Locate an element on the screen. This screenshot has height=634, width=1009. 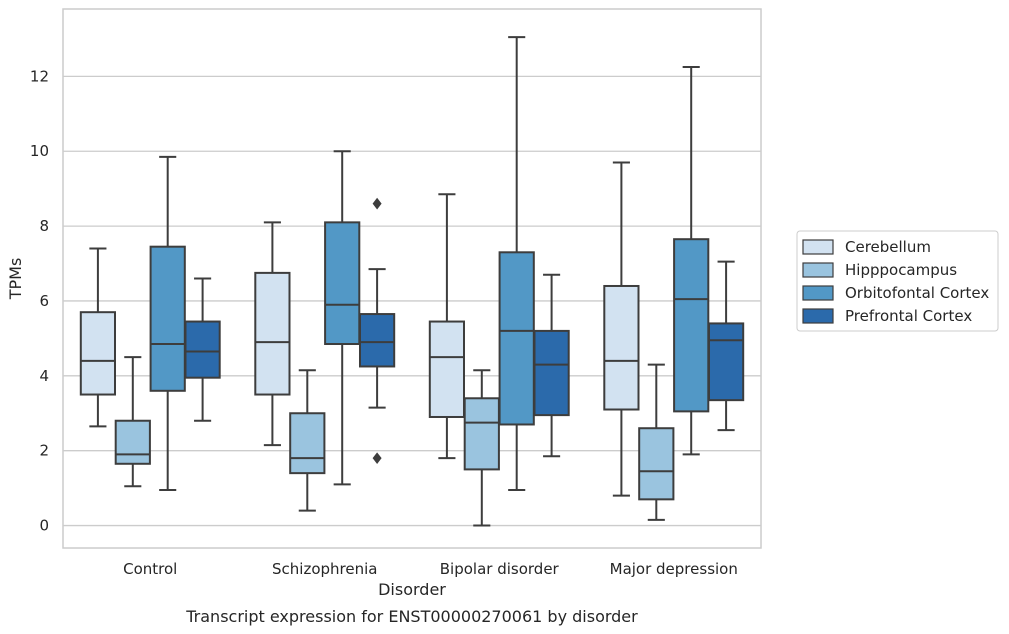
legend-label: Orbitofontal Cortex is located at coordinates (917, 293).